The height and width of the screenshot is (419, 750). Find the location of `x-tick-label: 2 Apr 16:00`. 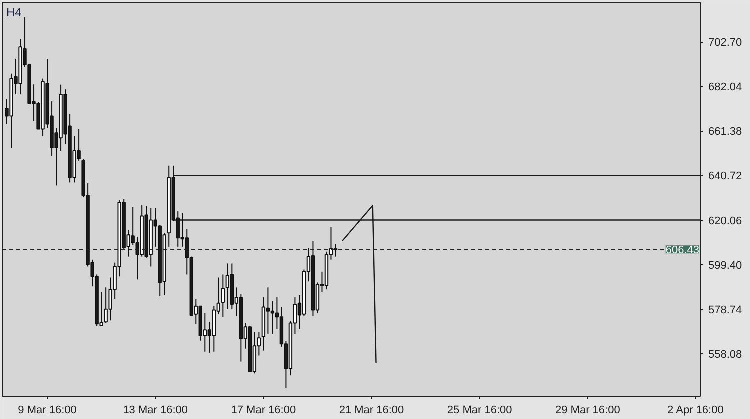

x-tick-label: 2 Apr 16:00 is located at coordinates (696, 410).